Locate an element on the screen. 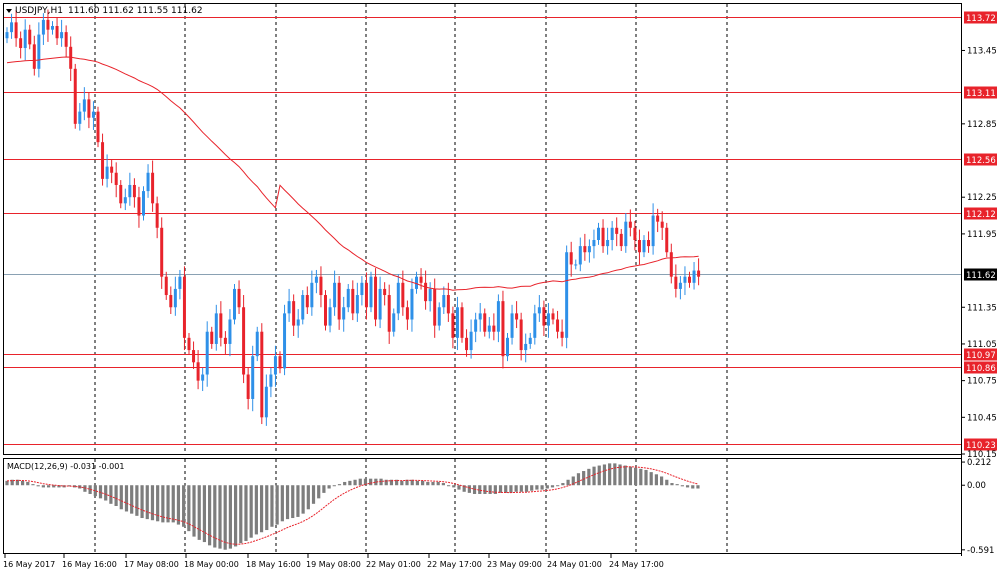  dropdown-triangle-icon is located at coordinates (9, 11).